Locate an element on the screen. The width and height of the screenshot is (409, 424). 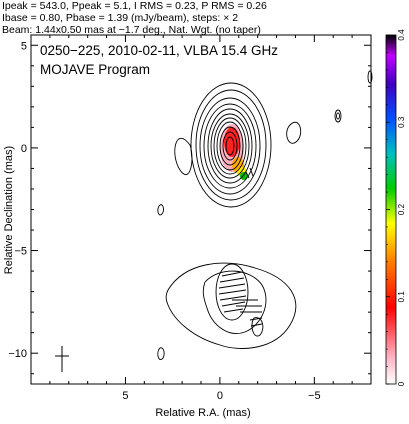
chart-subtitle: MOJAVE Program is located at coordinates (95, 69).